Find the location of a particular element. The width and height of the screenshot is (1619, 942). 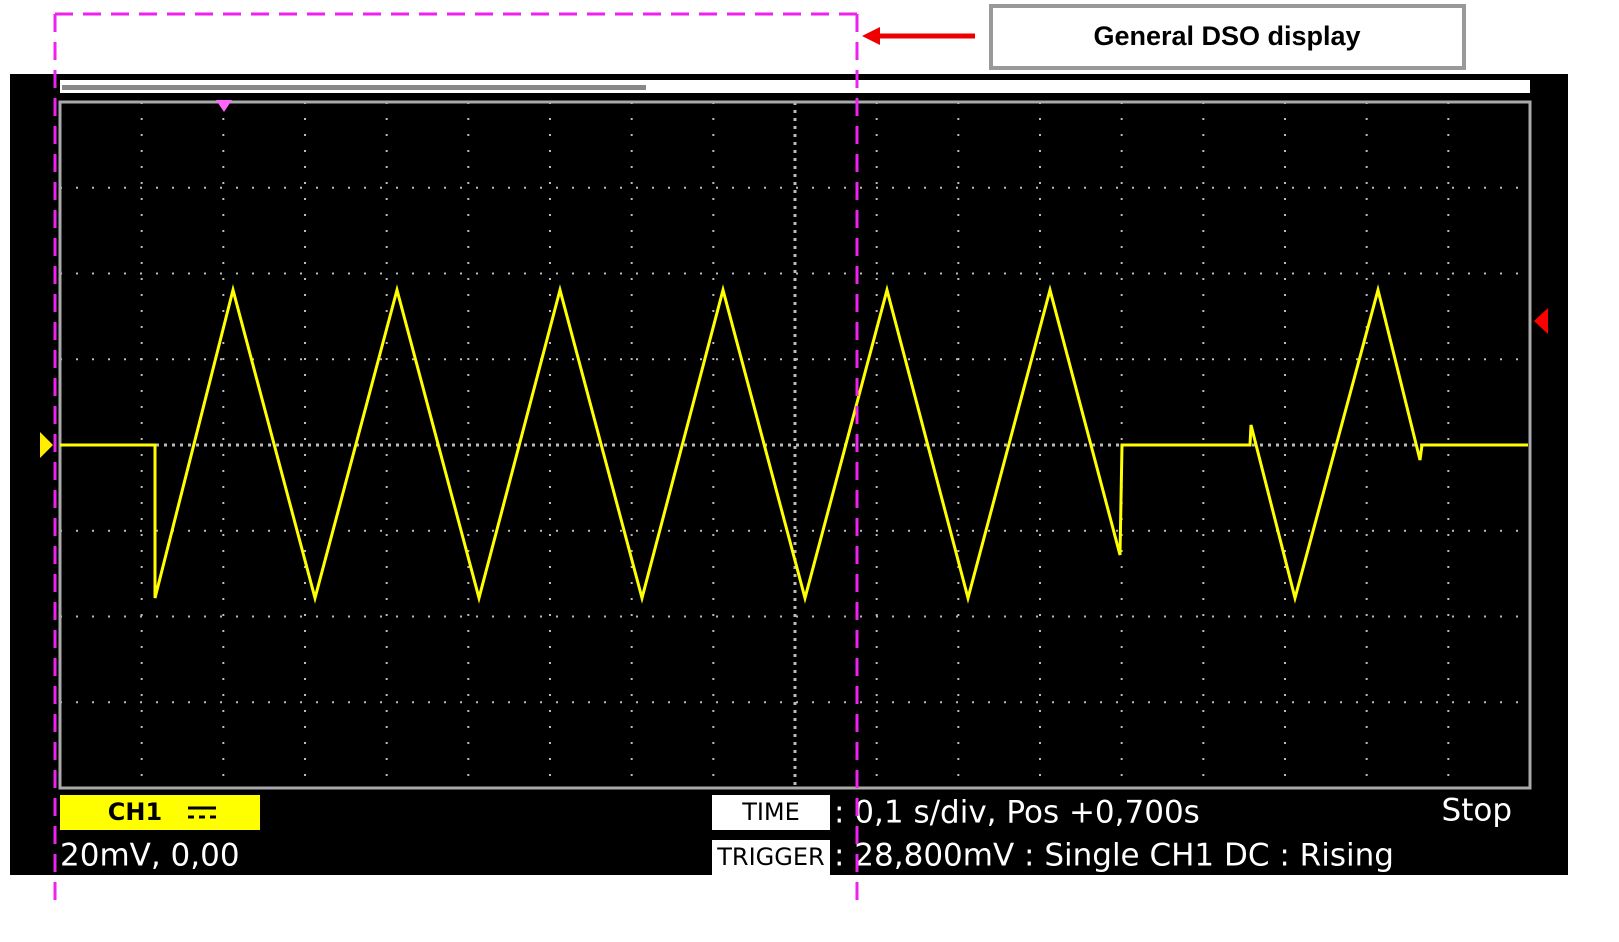

callout-arrow is located at coordinates (918, 36).